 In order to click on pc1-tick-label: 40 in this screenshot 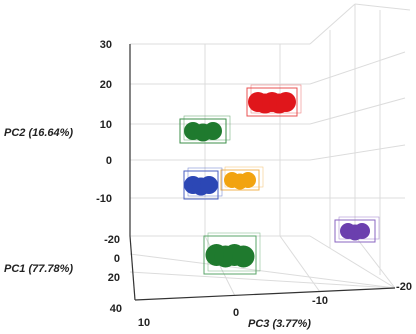, I will do `click(116, 309)`.